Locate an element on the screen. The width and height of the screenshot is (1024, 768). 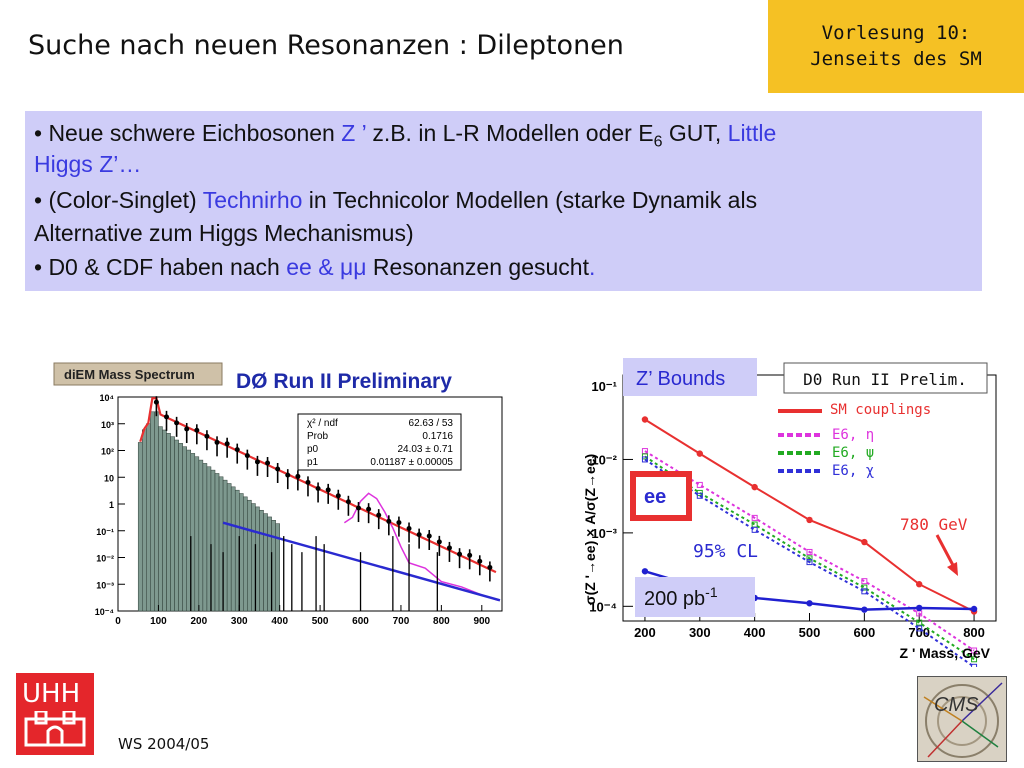
lumi-box is located at coordinates (695, 597).